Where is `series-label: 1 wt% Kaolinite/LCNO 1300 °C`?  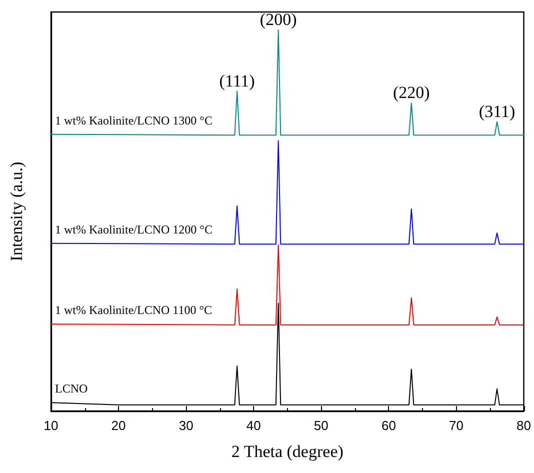
series-label: 1 wt% Kaolinite/LCNO 1300 °C is located at coordinates (133, 120).